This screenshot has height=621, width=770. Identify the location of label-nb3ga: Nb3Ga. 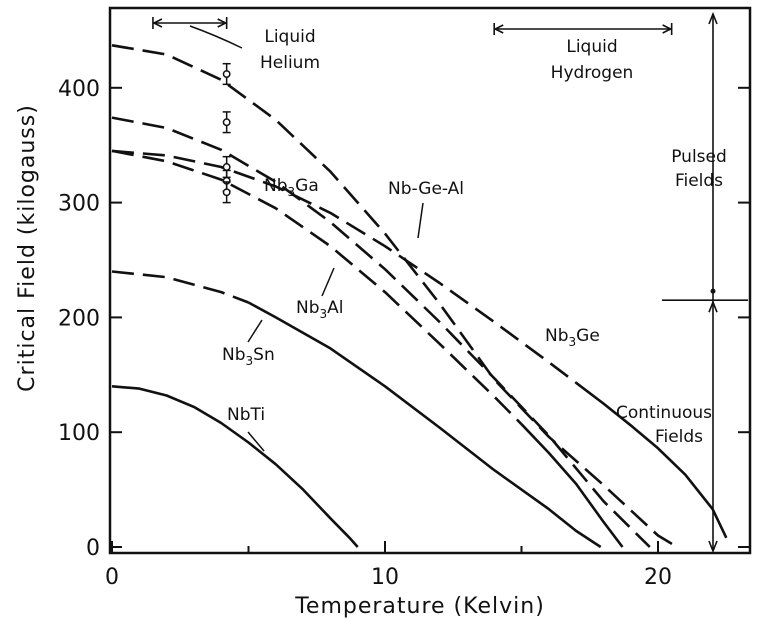
(291, 187).